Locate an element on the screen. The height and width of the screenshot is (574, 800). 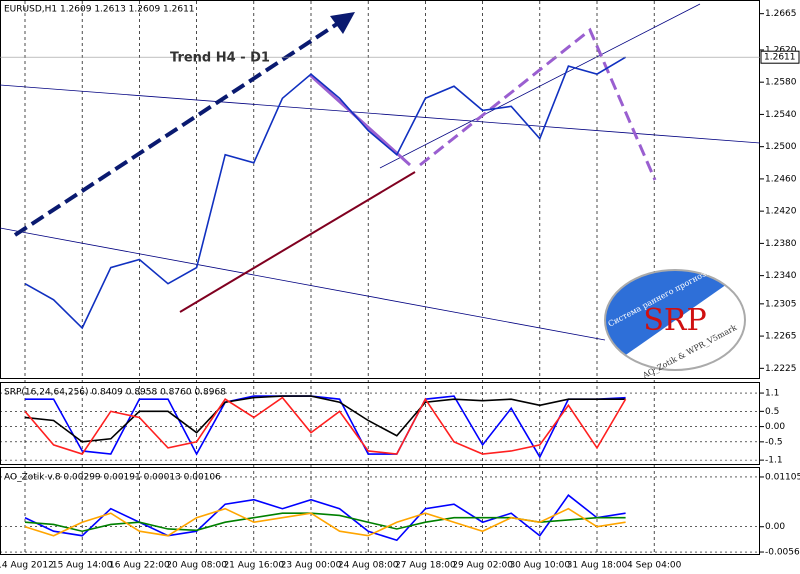
logo is located at coordinates (675, 320).